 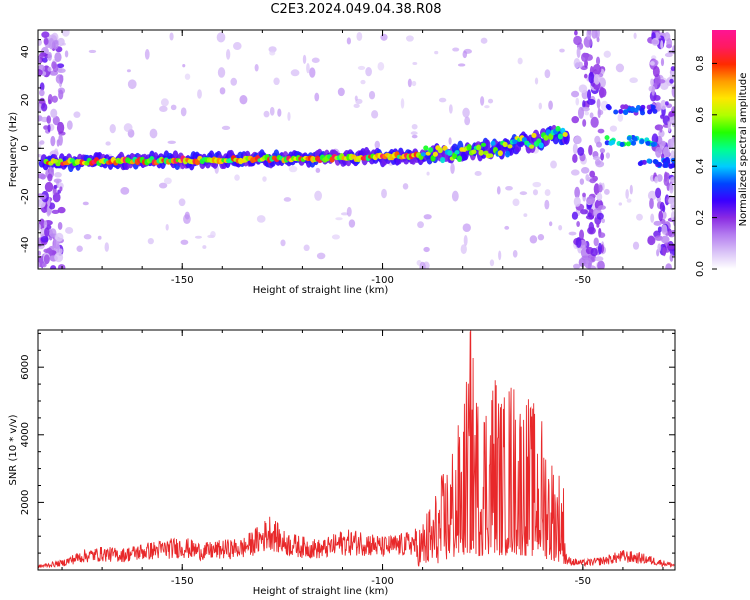 What do you see at coordinates (25, 366) in the screenshot?
I see `snr-ytick-label: 6000` at bounding box center [25, 366].